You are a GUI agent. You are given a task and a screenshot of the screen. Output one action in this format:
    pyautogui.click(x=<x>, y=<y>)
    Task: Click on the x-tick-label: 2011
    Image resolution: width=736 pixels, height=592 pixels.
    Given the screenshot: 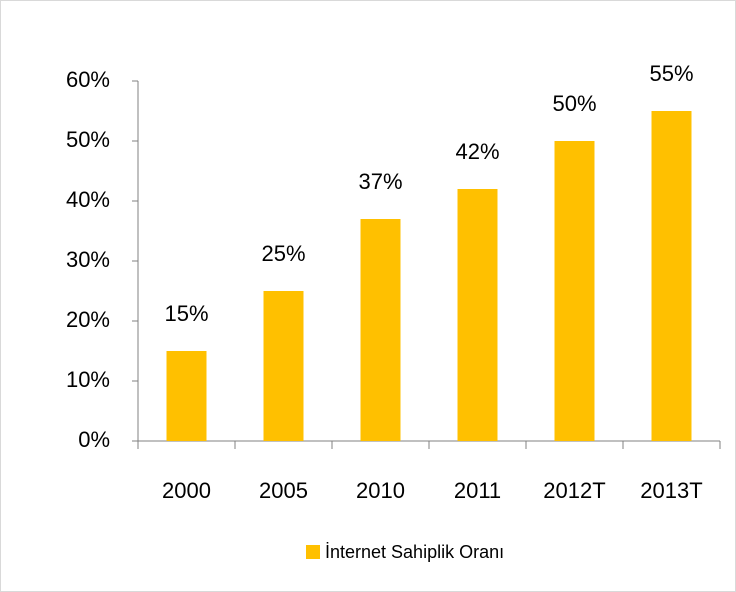 What is the action you would take?
    pyautogui.click(x=477, y=490)
    